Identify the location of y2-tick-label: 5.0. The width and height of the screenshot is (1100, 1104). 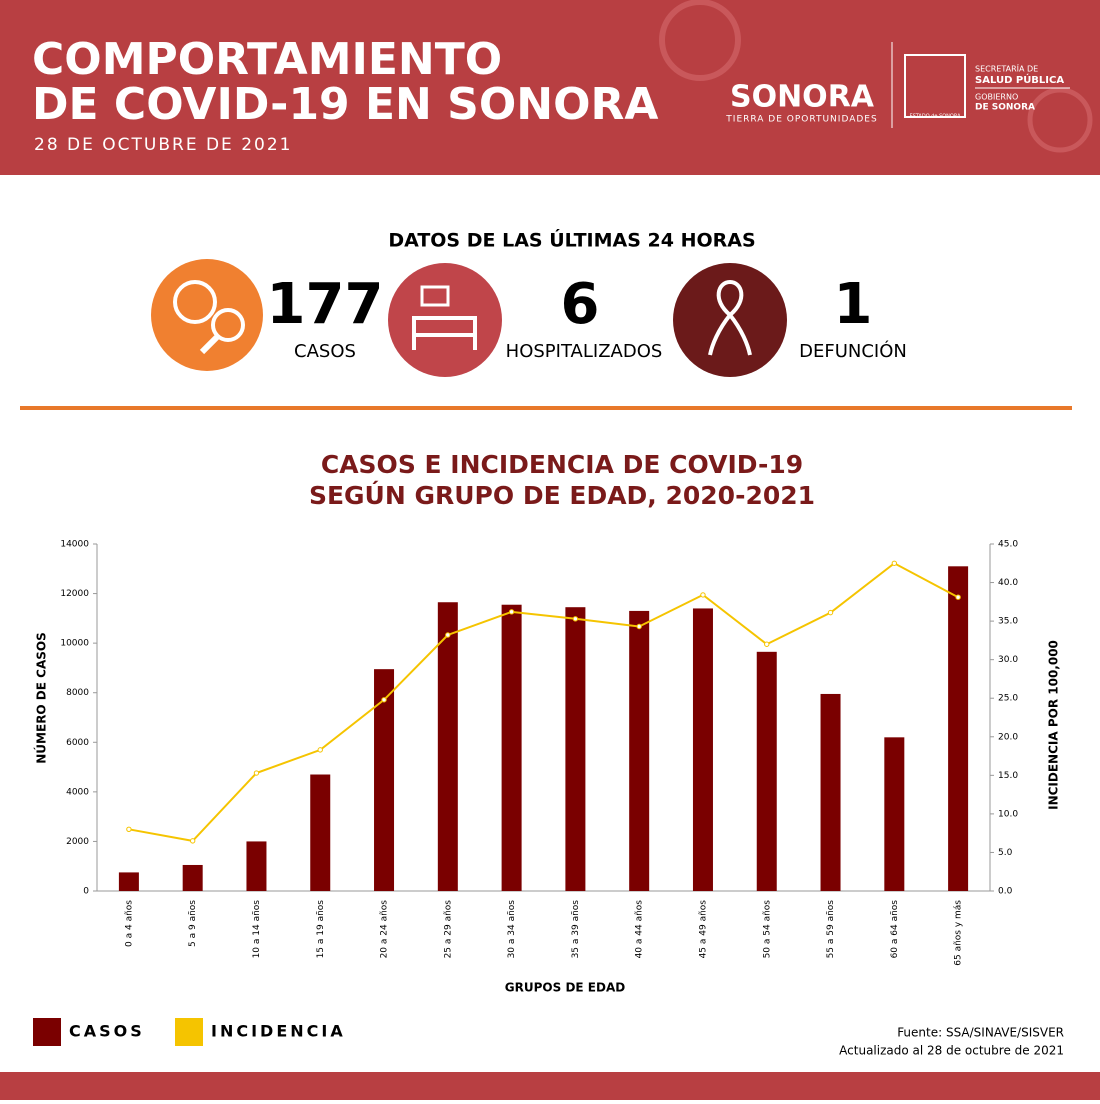
(1005, 853).